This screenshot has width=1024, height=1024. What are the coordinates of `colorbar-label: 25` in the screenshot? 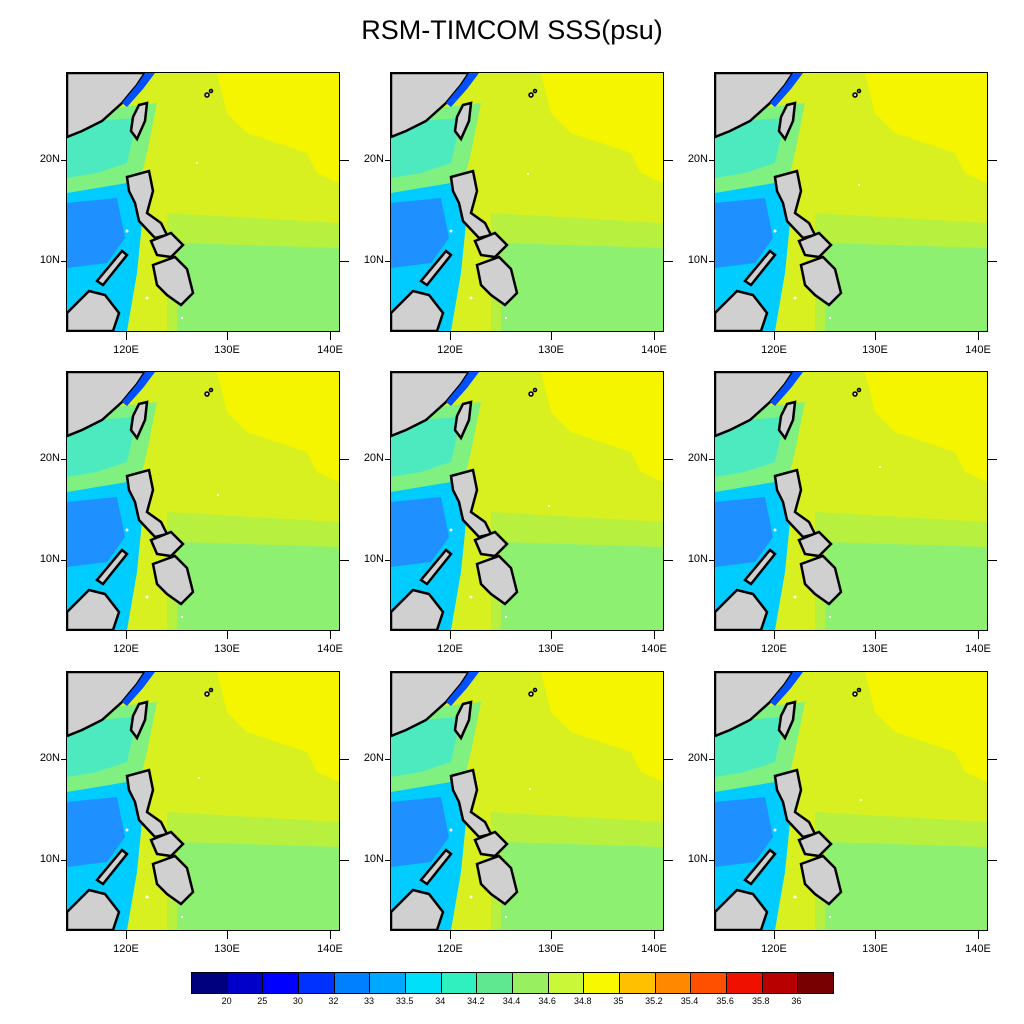 It's located at (262, 1001).